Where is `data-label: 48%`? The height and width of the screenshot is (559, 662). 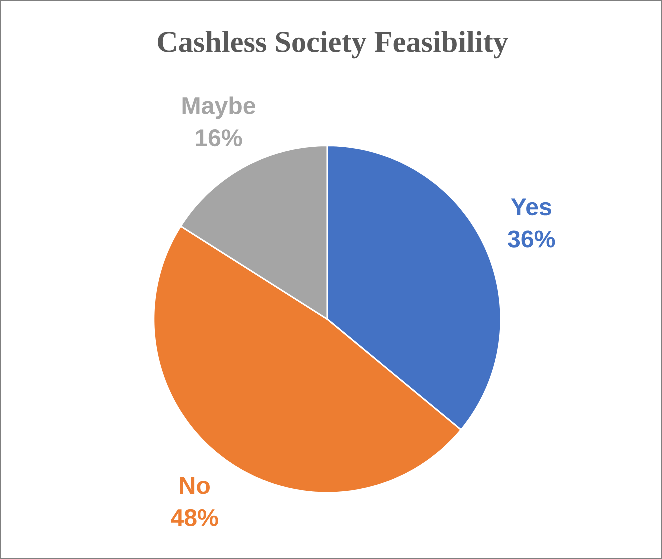
data-label: 48% is located at coordinates (194, 517).